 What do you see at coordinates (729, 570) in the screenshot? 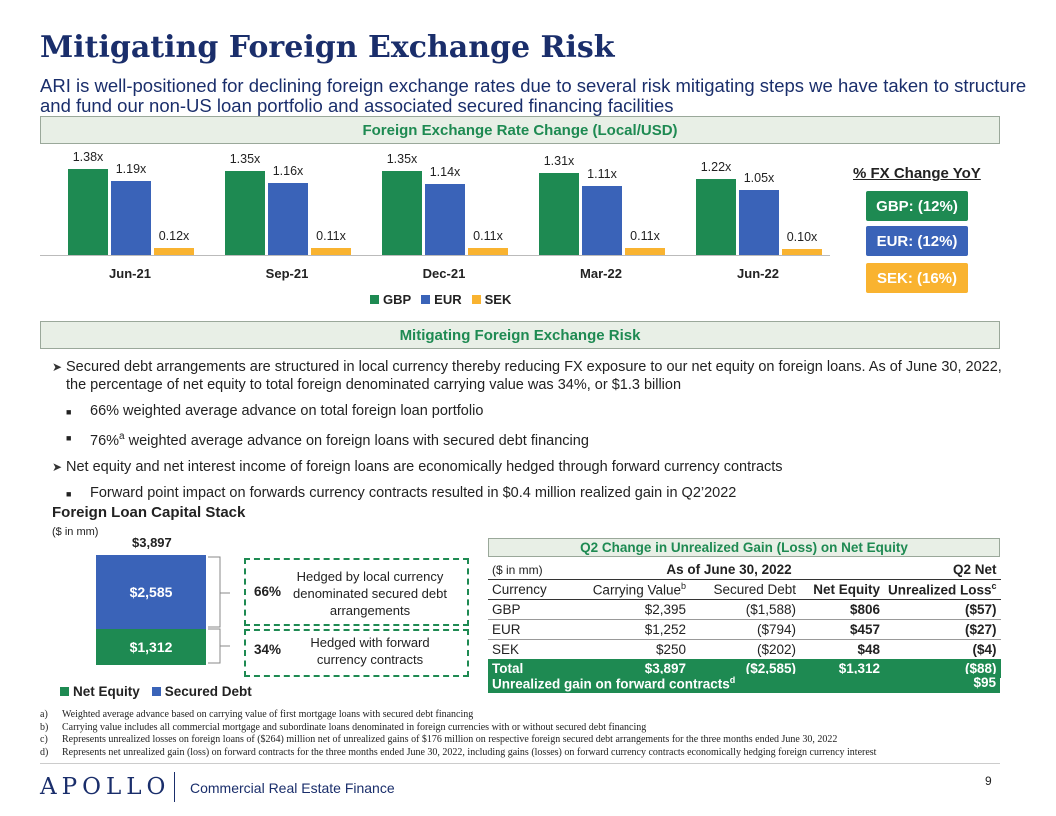
I see `table-as-of: As of June 30, 2022` at bounding box center [729, 570].